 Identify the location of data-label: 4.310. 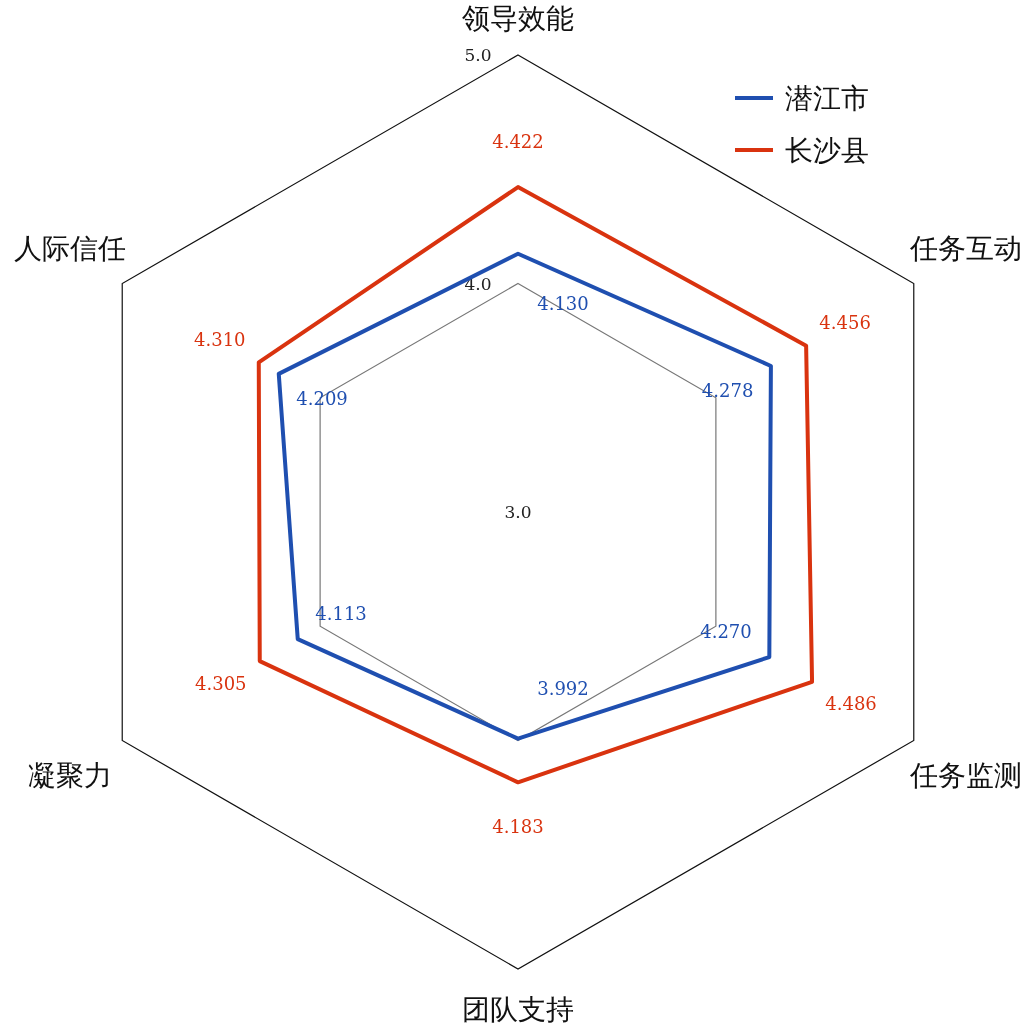
(220, 339).